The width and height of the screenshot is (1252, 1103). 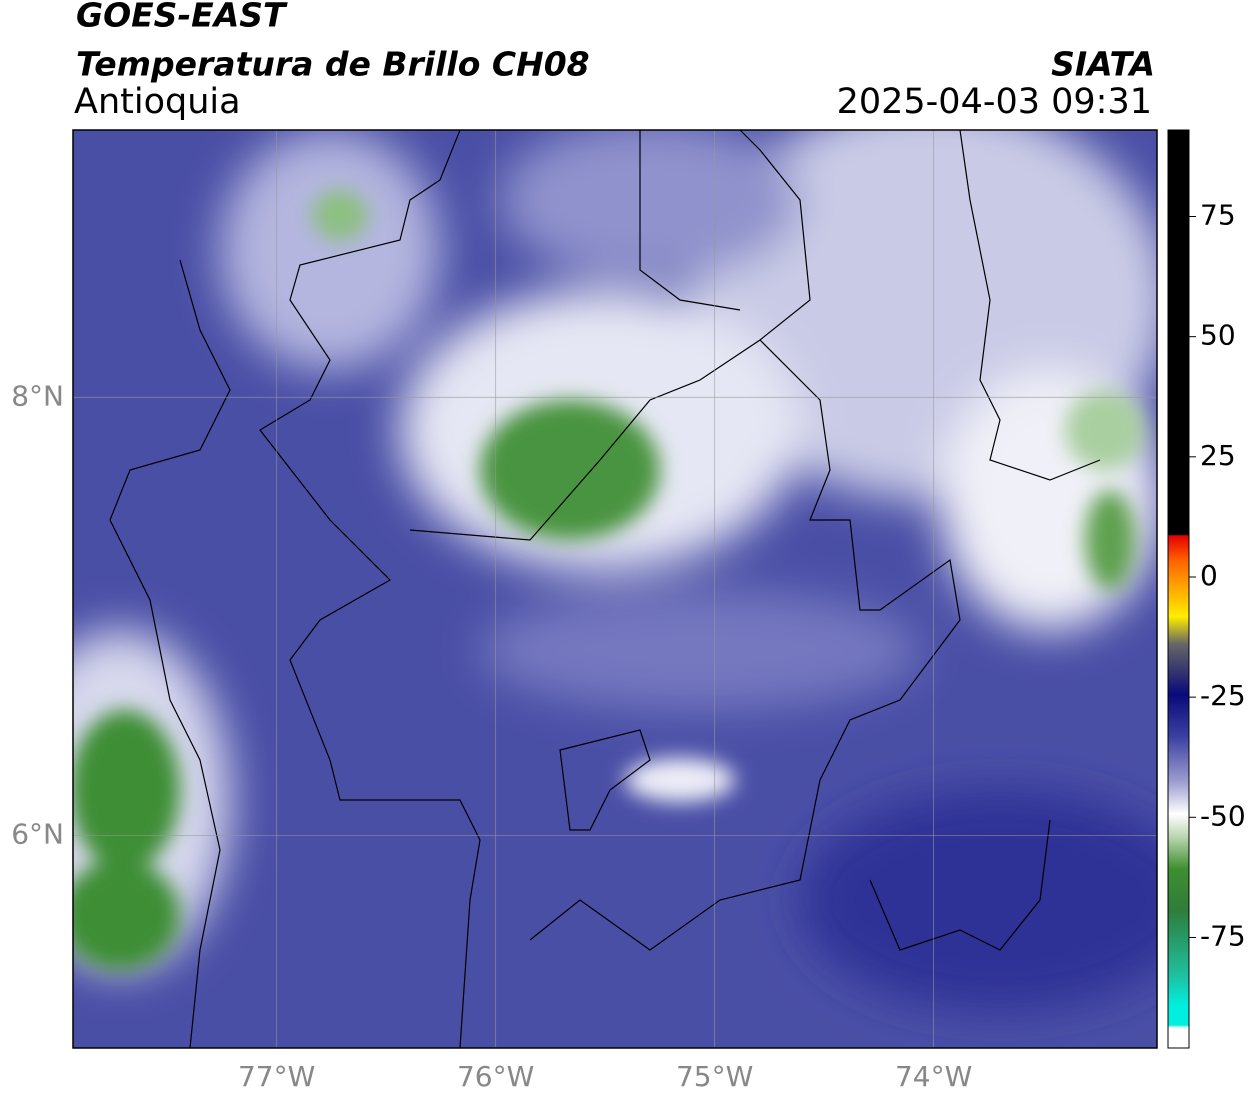 What do you see at coordinates (1223, 935) in the screenshot?
I see `colorbar-tick-label: -75` at bounding box center [1223, 935].